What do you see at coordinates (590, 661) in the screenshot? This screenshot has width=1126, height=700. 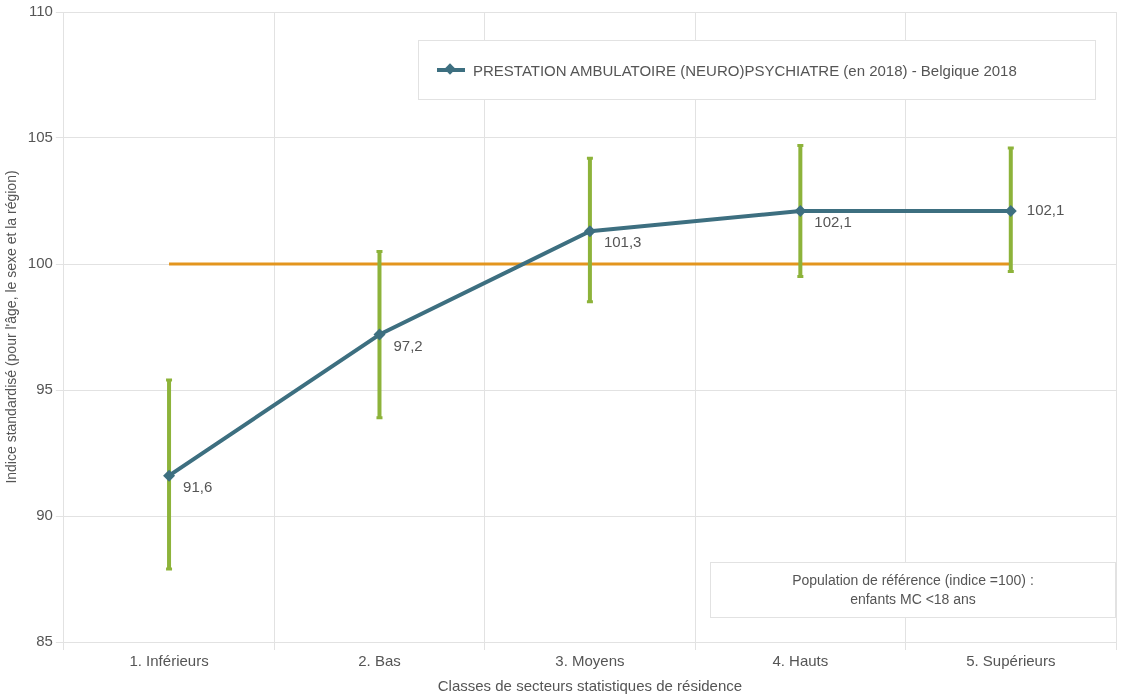 I see `x-tick-label: 3. Moyens` at bounding box center [590, 661].